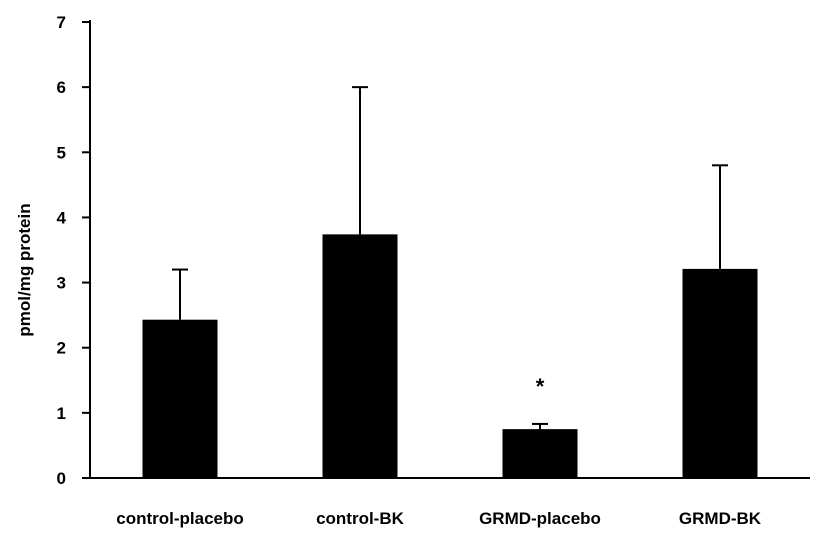 The height and width of the screenshot is (535, 816). Describe the element at coordinates (61, 152) in the screenshot. I see `y-tick-label: 5` at that location.